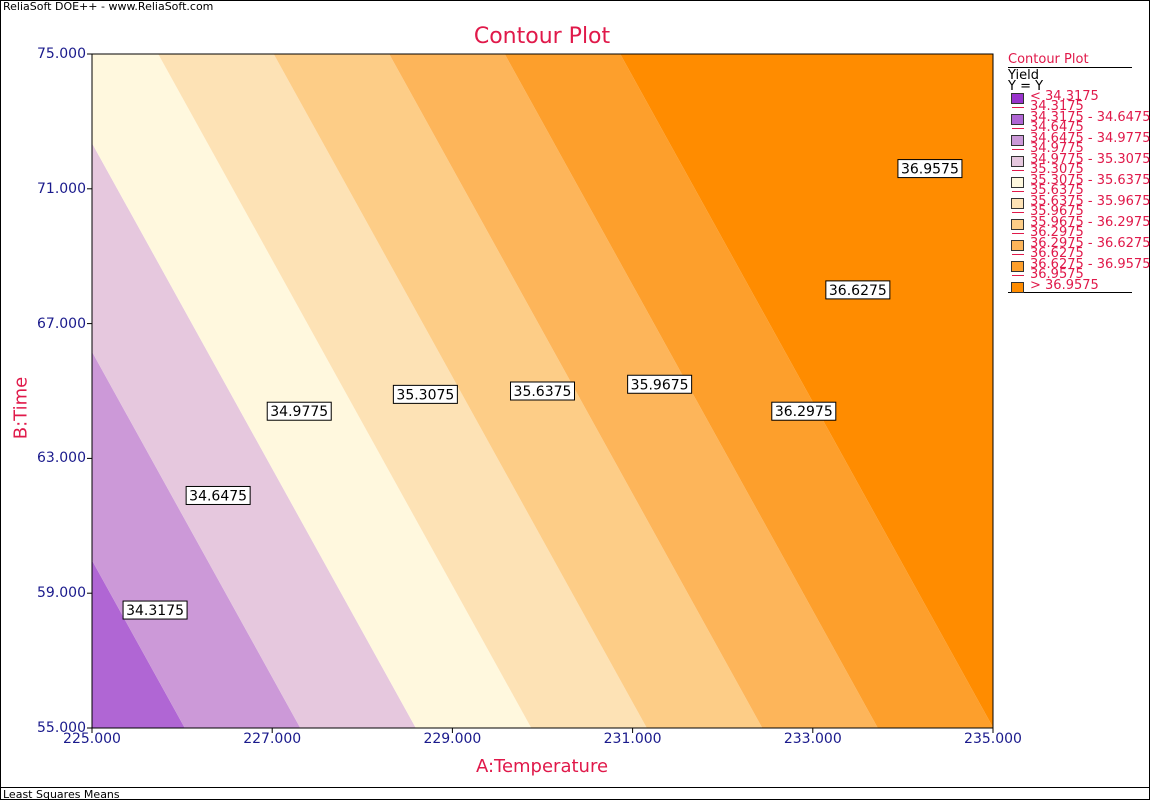 Image resolution: width=1150 pixels, height=801 pixels. I want to click on legend-entry-label: 34.9775 - 35.3075, so click(1090, 159).